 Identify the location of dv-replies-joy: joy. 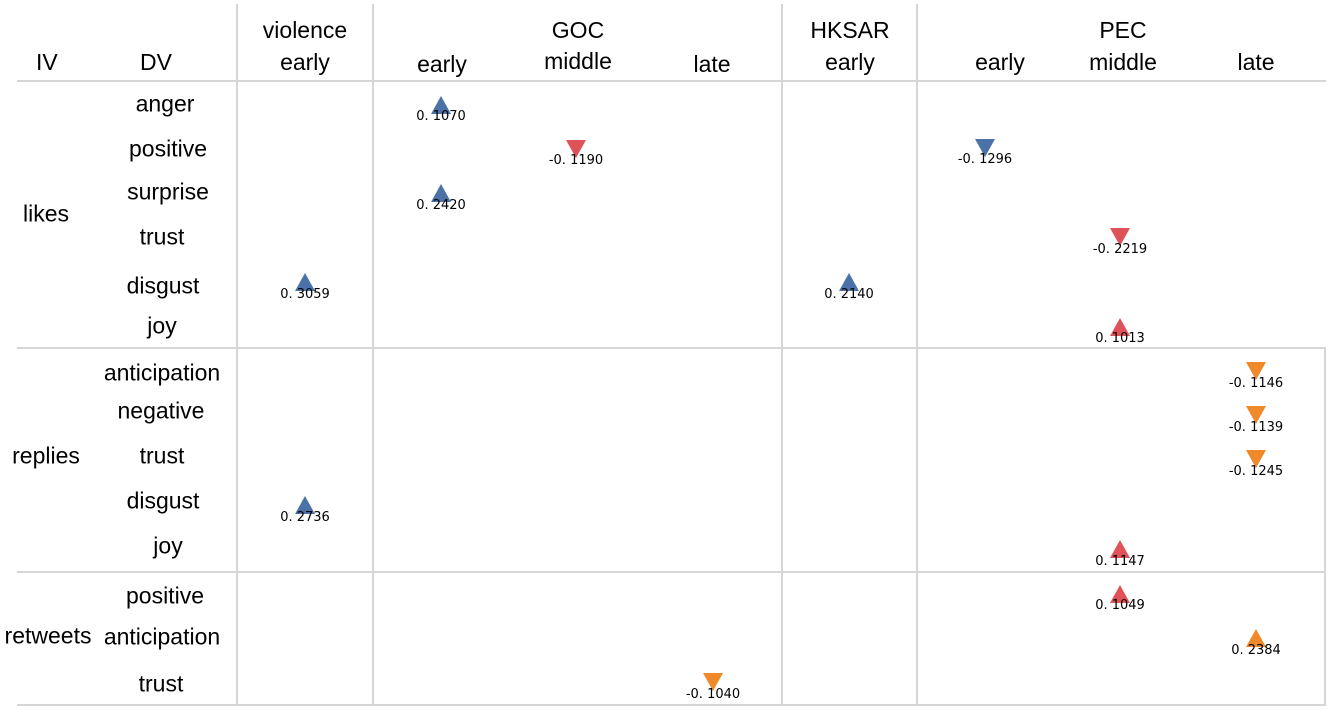
(168, 545).